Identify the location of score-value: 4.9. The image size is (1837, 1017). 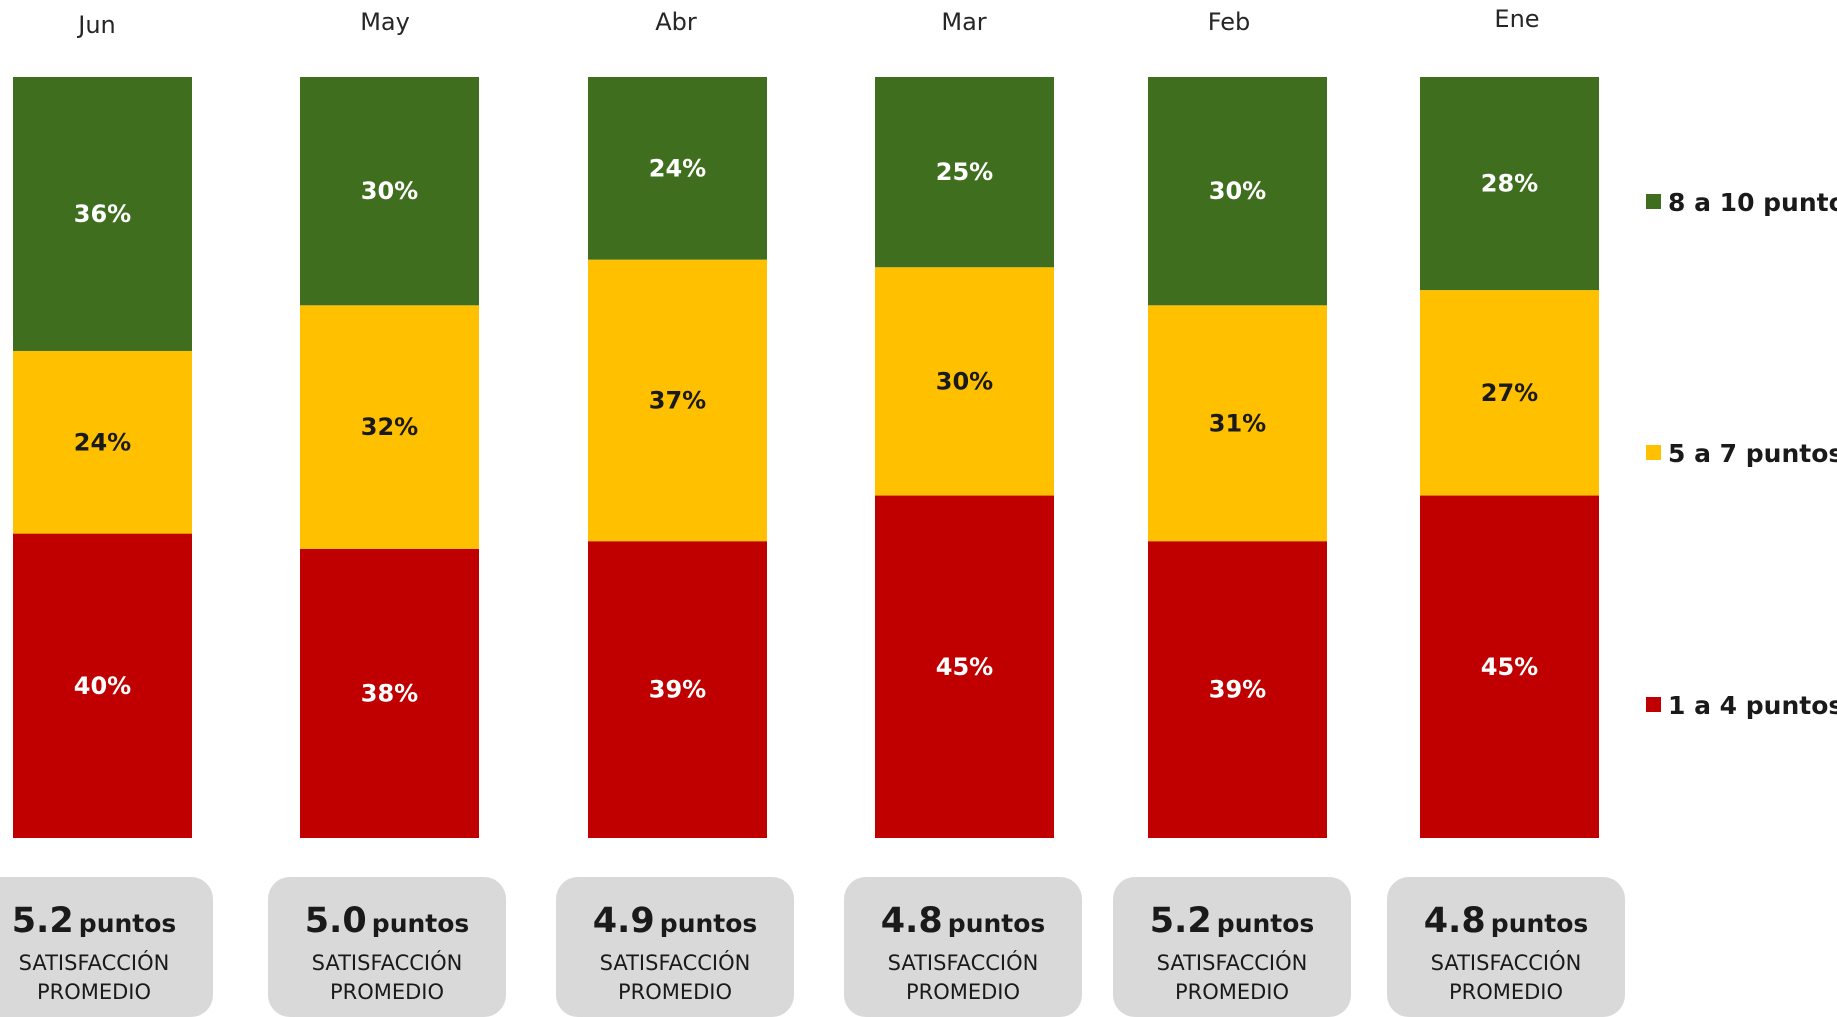
(623, 921).